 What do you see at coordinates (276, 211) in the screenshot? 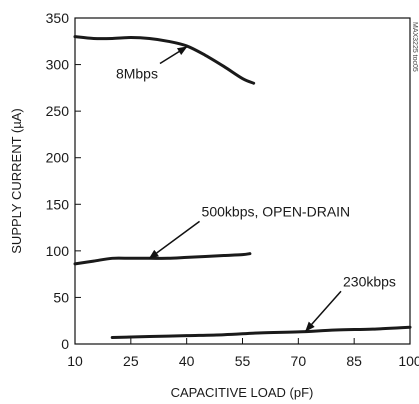
I see `annotation-label-500kbps-open-drain: 500kbps, OPEN-DRAIN` at bounding box center [276, 211].